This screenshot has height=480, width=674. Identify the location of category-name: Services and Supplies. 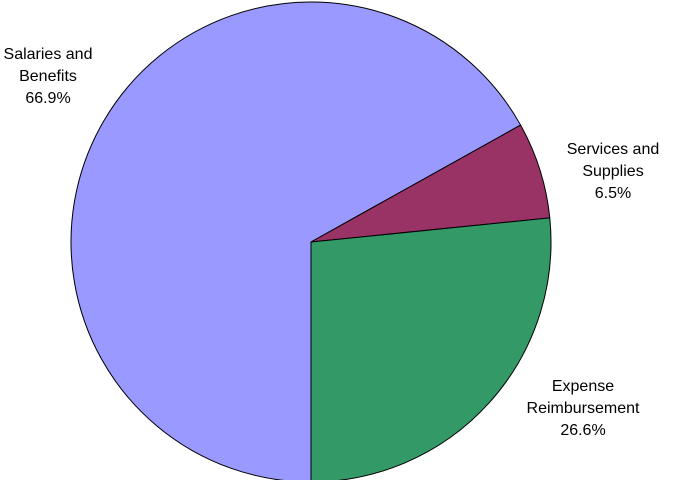
(613, 160).